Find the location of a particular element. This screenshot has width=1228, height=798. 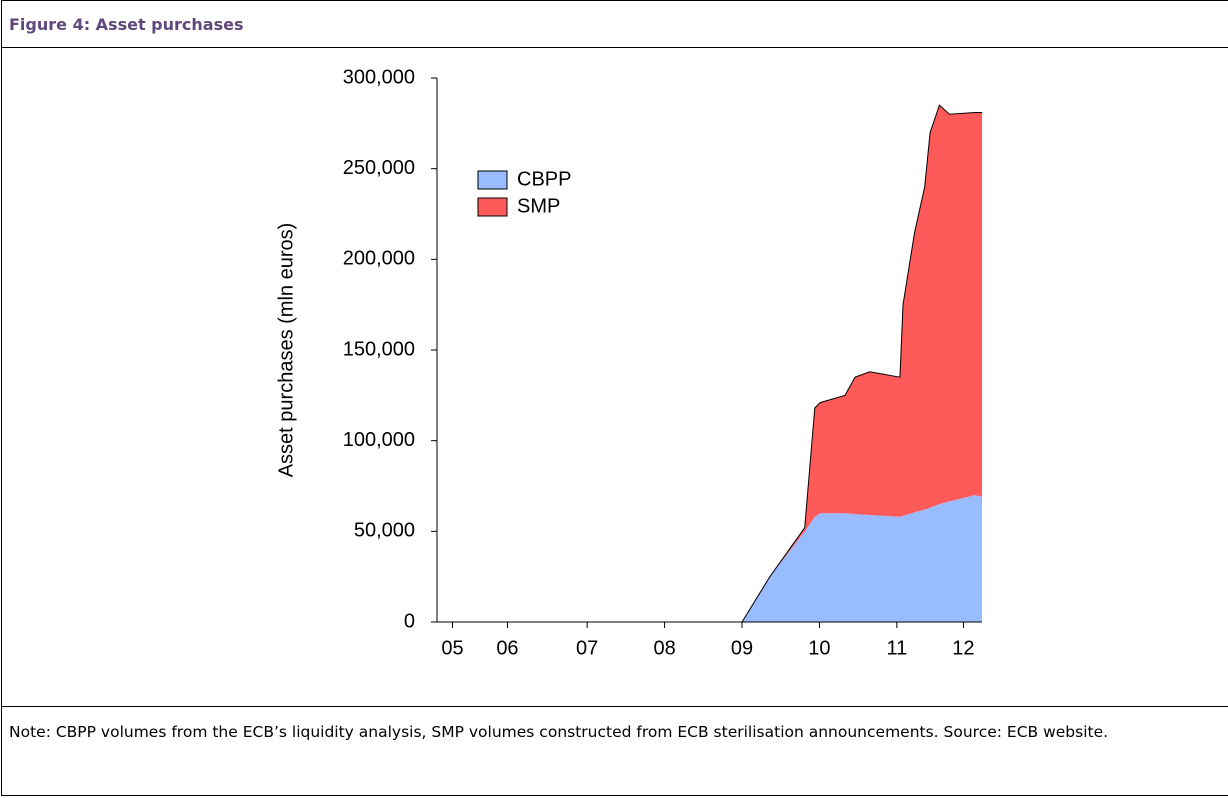

x-tick-label: 11 is located at coordinates (896, 648).